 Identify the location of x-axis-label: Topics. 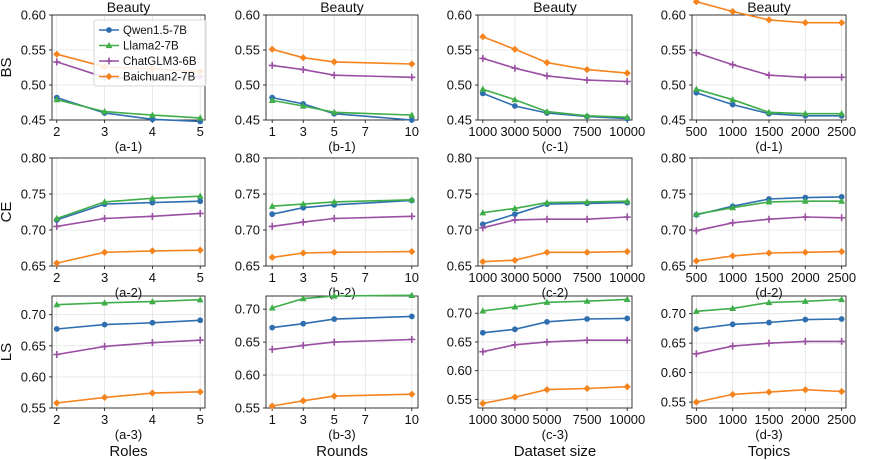
(769, 451).